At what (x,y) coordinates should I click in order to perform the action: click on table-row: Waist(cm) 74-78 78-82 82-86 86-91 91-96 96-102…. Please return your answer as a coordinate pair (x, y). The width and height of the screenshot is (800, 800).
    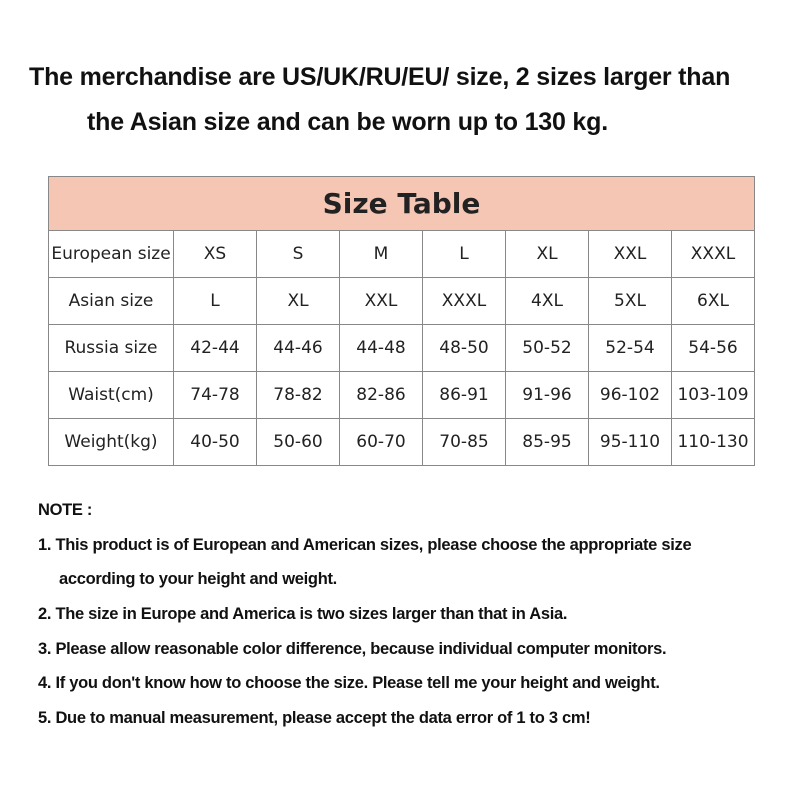
    Looking at the image, I should click on (401, 395).